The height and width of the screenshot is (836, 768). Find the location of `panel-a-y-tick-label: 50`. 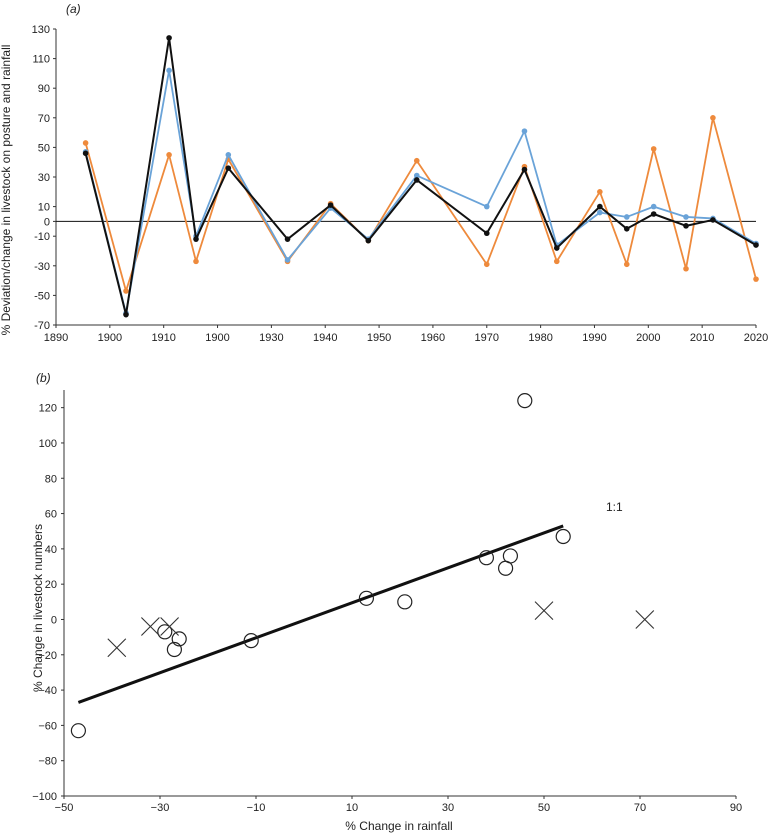

panel-a-y-tick-label: 50 is located at coordinates (44, 148).